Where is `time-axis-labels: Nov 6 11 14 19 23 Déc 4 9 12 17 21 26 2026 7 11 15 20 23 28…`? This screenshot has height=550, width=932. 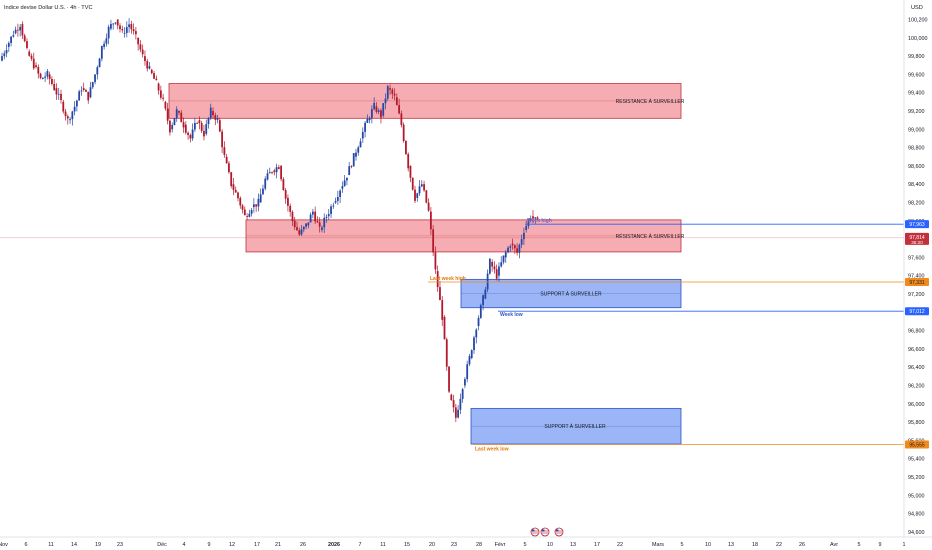
time-axis-labels: Nov 6 11 14 19 23 Déc 4 9 12 17 21 26 2026 7 11 15 20 23 28… is located at coordinates (453, 545).